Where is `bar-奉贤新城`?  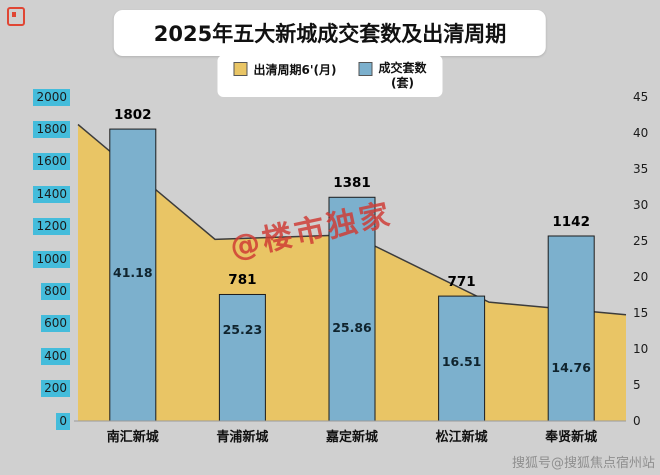
bar-奉贤新城 is located at coordinates (571, 328).